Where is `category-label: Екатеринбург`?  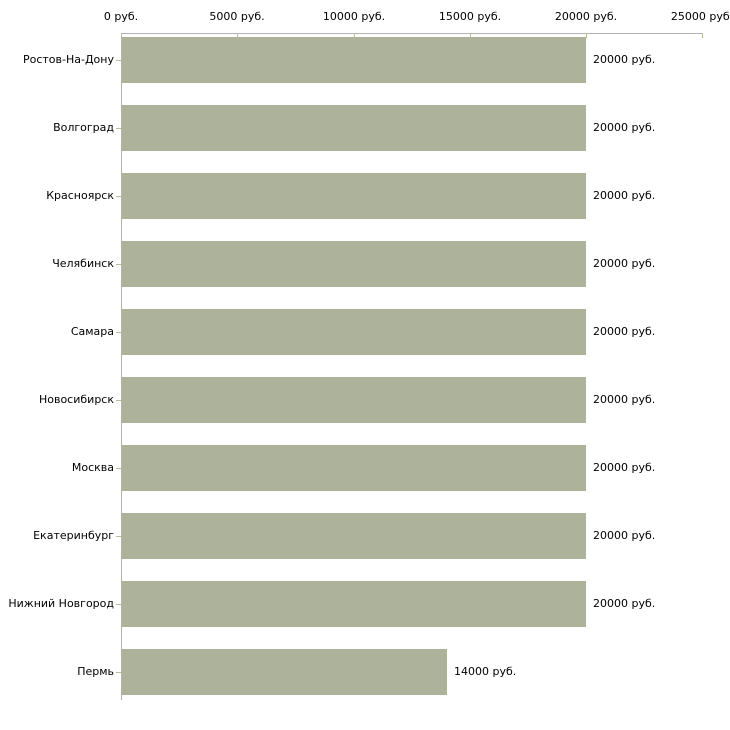
category-label: Екатеринбург is located at coordinates (73, 535).